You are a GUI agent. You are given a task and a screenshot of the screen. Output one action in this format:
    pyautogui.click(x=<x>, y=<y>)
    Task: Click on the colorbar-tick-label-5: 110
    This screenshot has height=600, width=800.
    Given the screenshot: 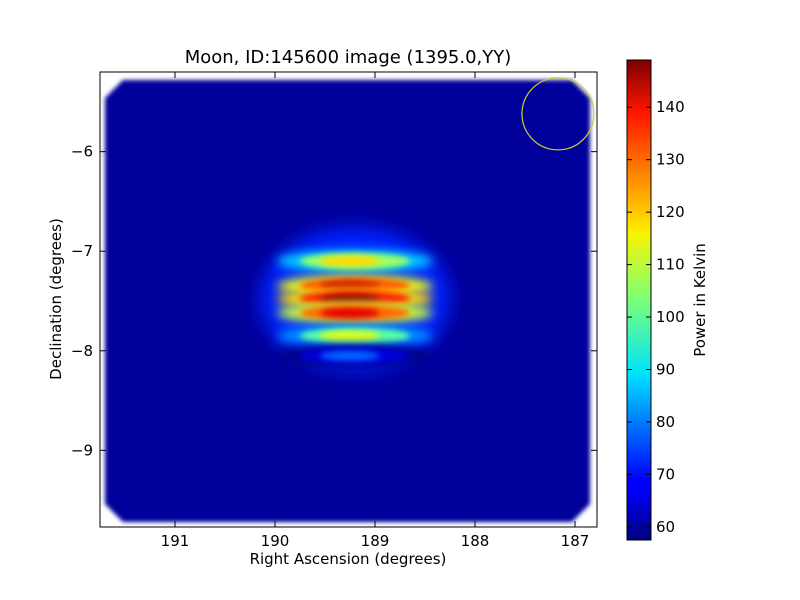 What is the action you would take?
    pyautogui.click(x=670, y=265)
    